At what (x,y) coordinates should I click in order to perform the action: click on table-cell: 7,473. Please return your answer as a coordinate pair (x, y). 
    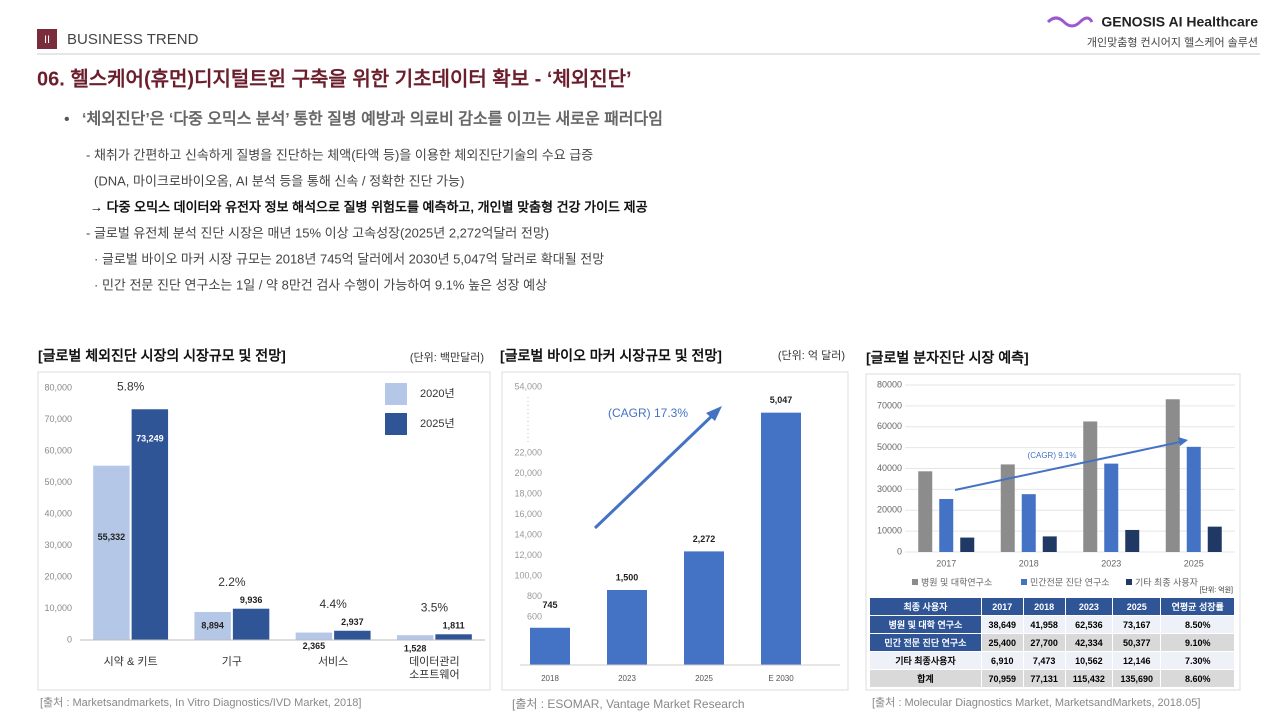
    Looking at the image, I should click on (1044, 660).